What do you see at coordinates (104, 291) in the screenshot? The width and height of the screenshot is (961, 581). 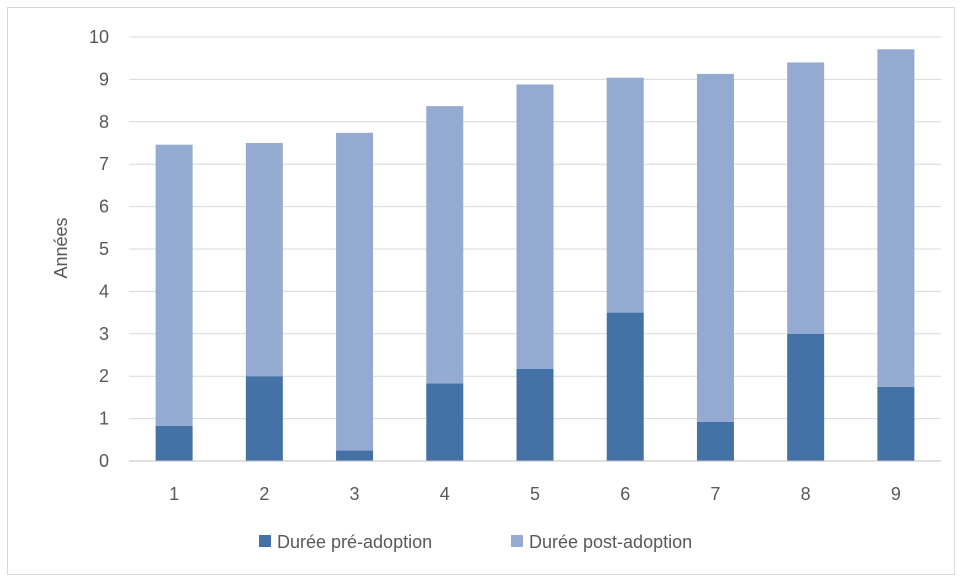 I see `y-tick-label: 4` at bounding box center [104, 291].